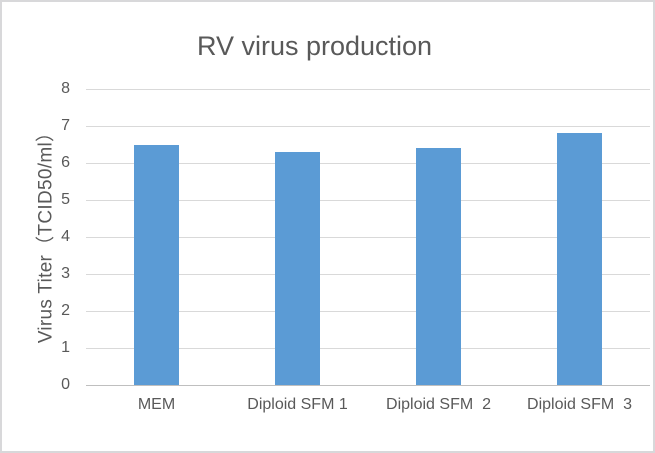  I want to click on y-tick-label: 1, so click(65, 347).